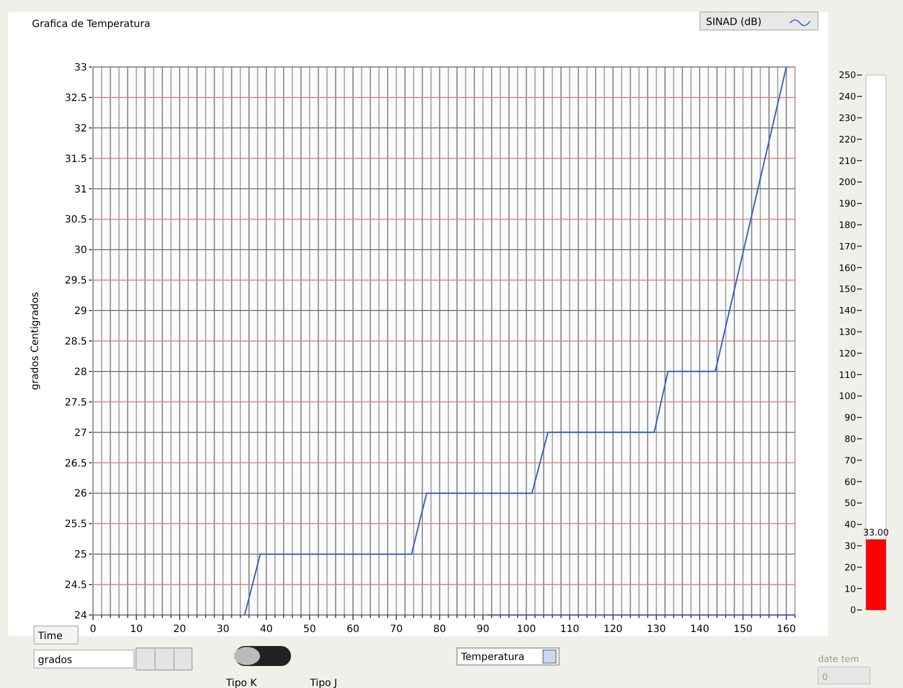 Image resolution: width=903 pixels, height=688 pixels. What do you see at coordinates (75, 586) in the screenshot?
I see `y-tick-label: 24.5` at bounding box center [75, 586].